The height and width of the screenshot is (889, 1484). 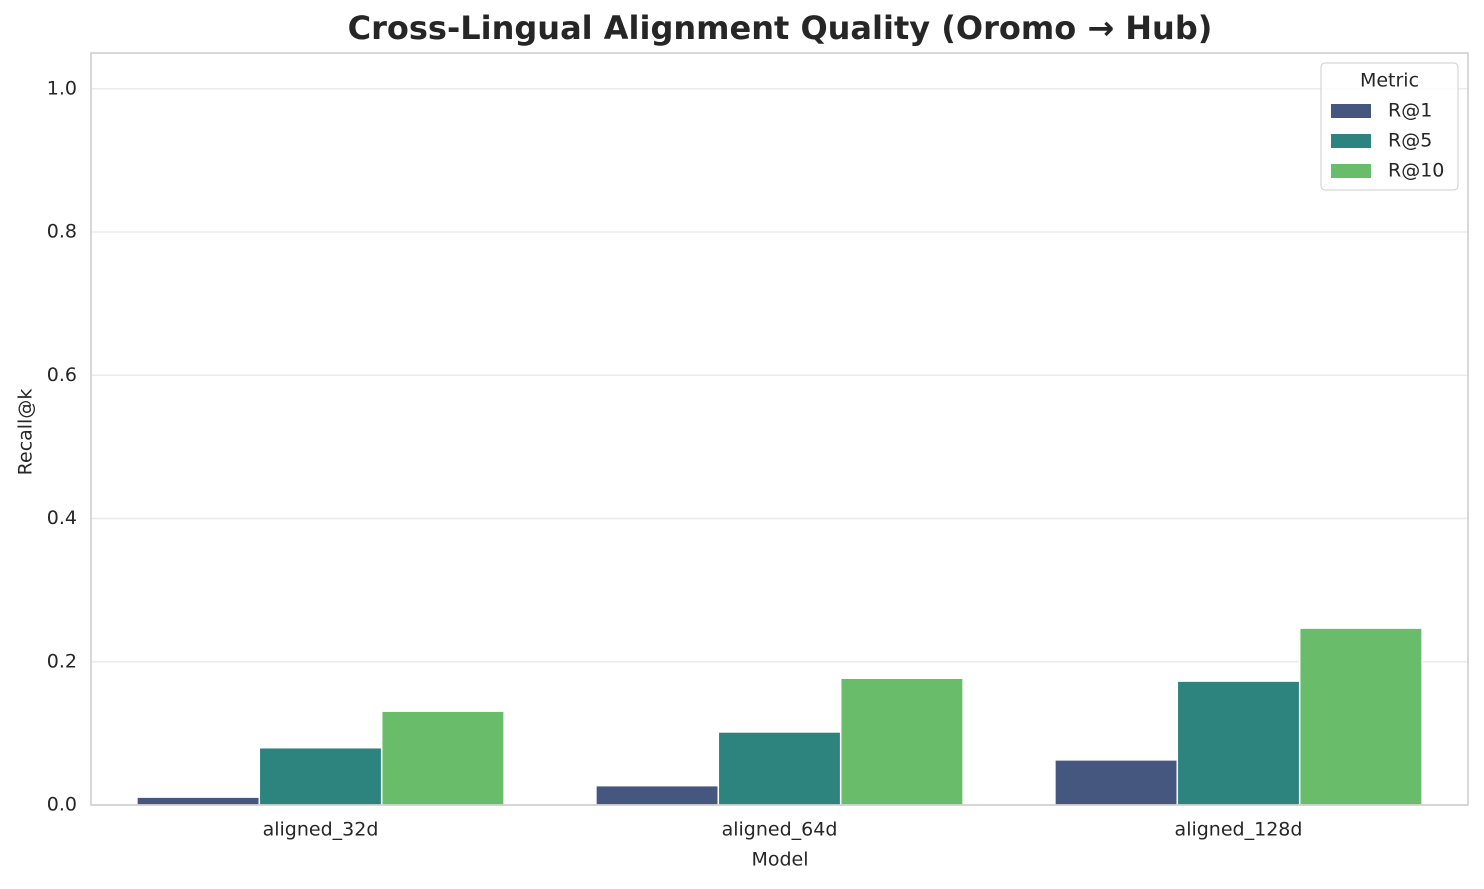 I want to click on x-tick-label: aligned_32d, so click(x=321, y=830).